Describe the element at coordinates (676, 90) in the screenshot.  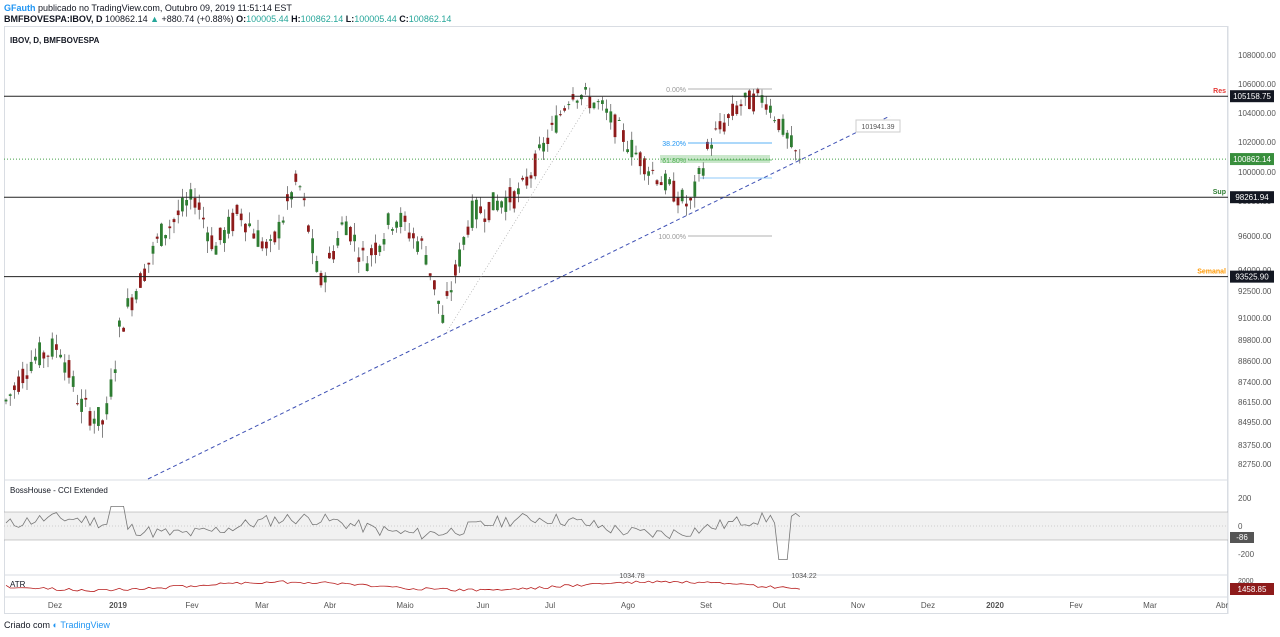
I see `fib-label: 0.00%` at that location.